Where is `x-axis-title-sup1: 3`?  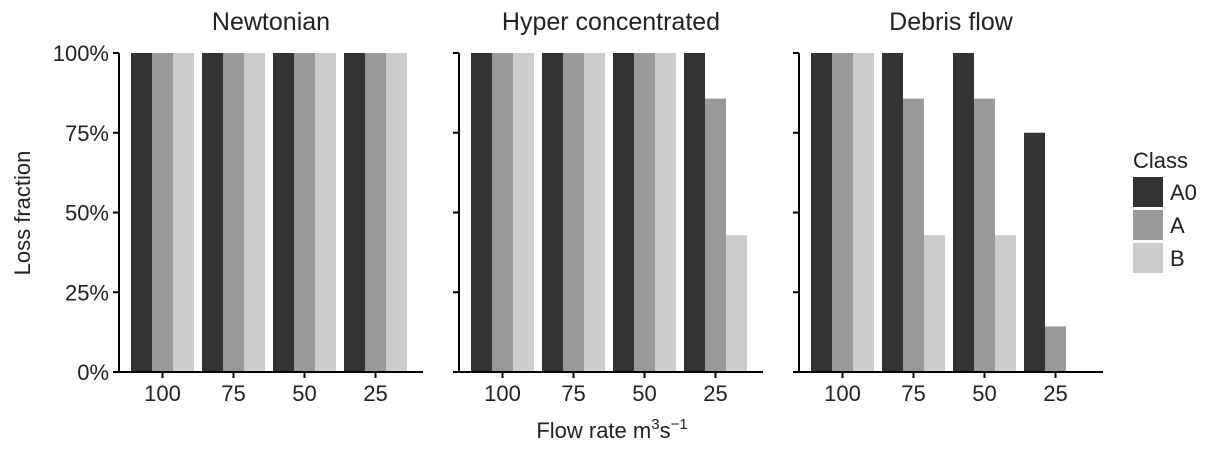
x-axis-title-sup1: 3 is located at coordinates (655, 424).